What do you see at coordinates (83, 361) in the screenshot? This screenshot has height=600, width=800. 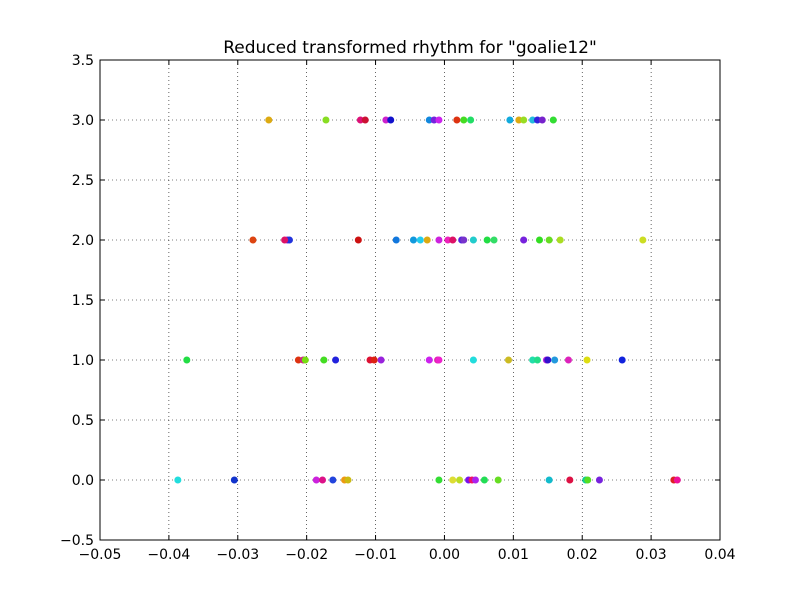 I see `y-tick-label: 1.0` at bounding box center [83, 361].